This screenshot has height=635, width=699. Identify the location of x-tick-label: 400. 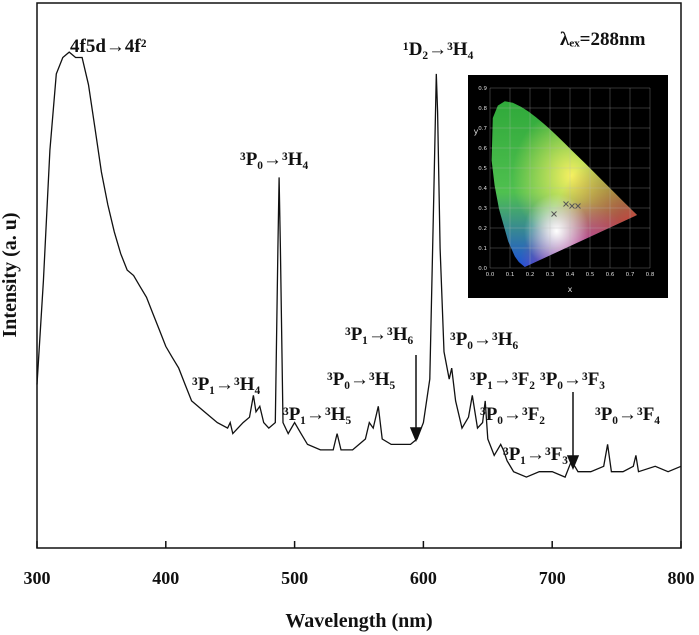
(165, 578).